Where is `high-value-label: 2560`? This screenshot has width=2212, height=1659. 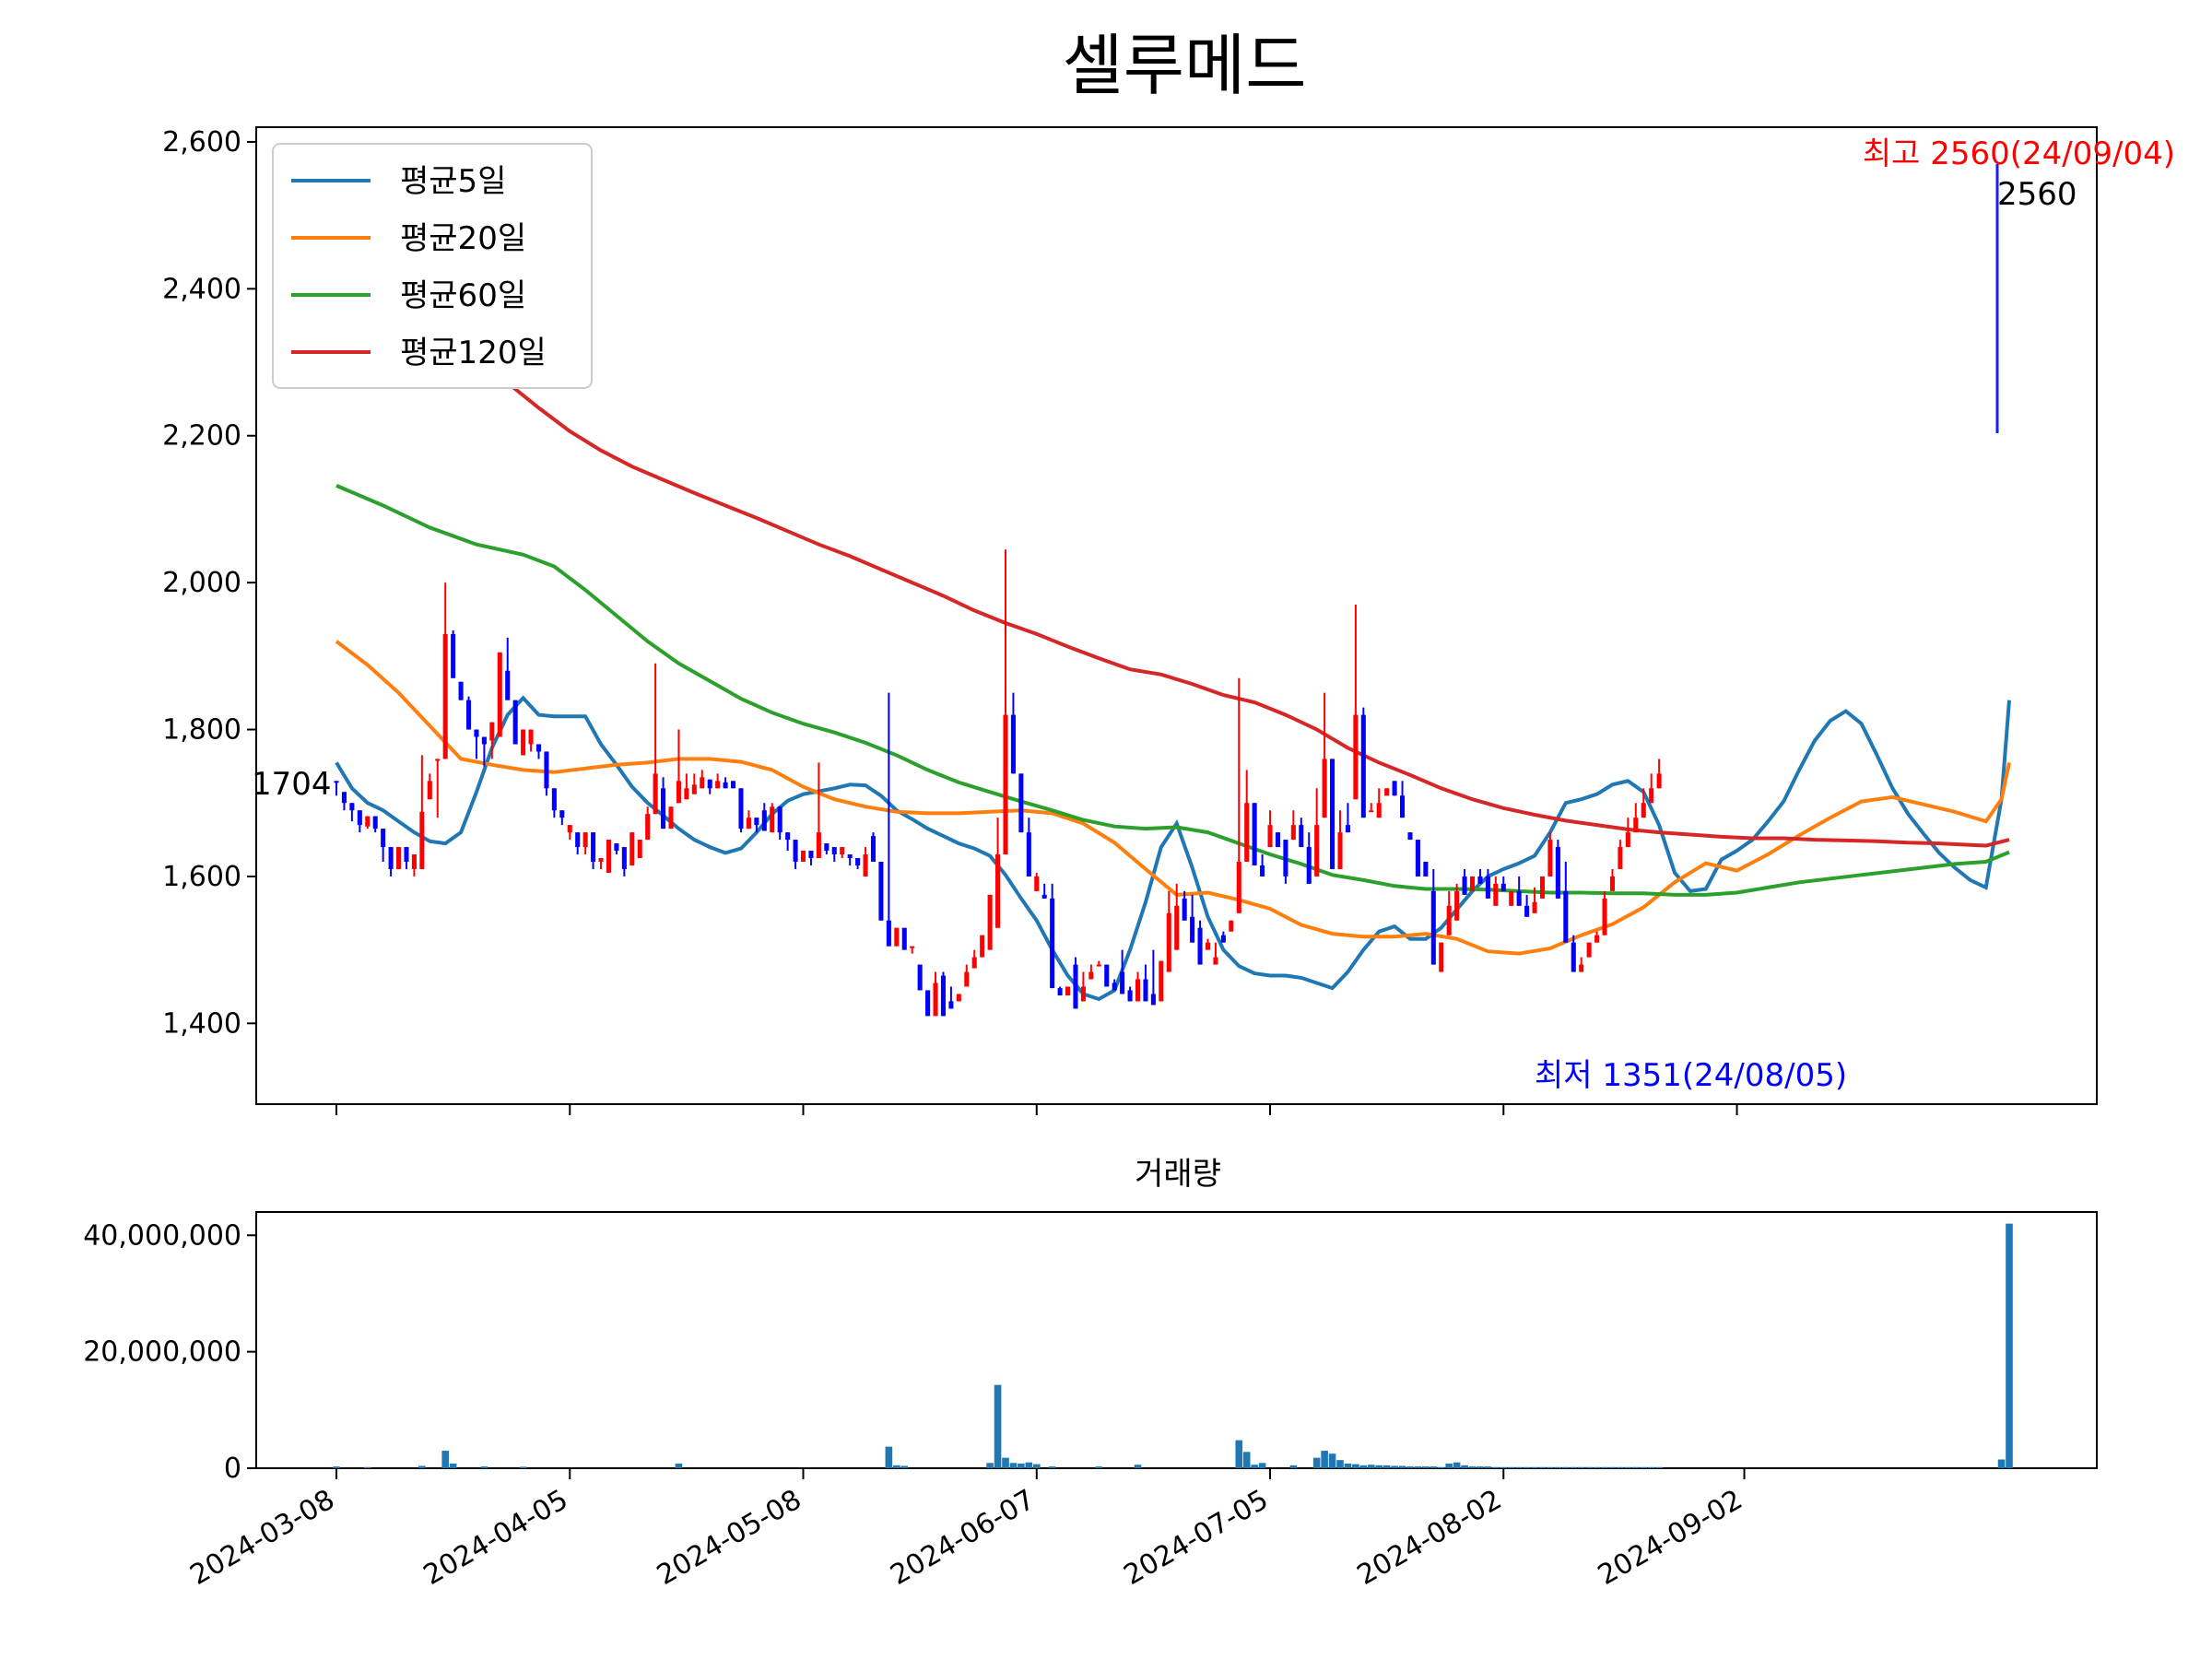
high-value-label: 2560 is located at coordinates (2037, 194).